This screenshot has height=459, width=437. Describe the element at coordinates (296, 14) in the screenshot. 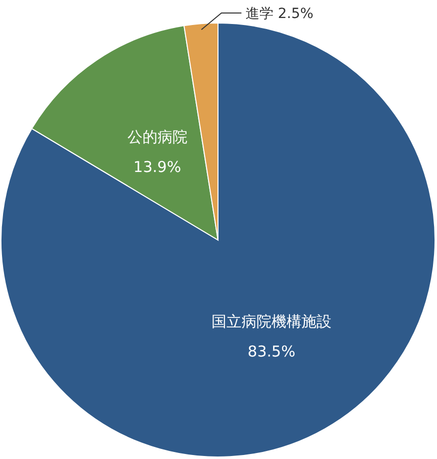

I see `data-label: 2.5%` at that location.